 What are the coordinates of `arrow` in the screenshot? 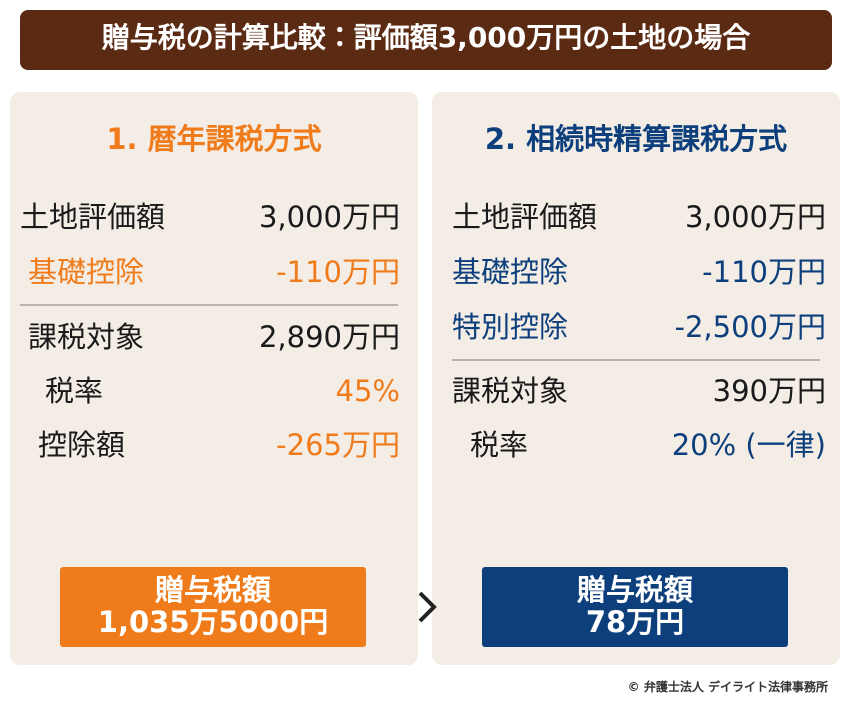 It's located at (427, 607).